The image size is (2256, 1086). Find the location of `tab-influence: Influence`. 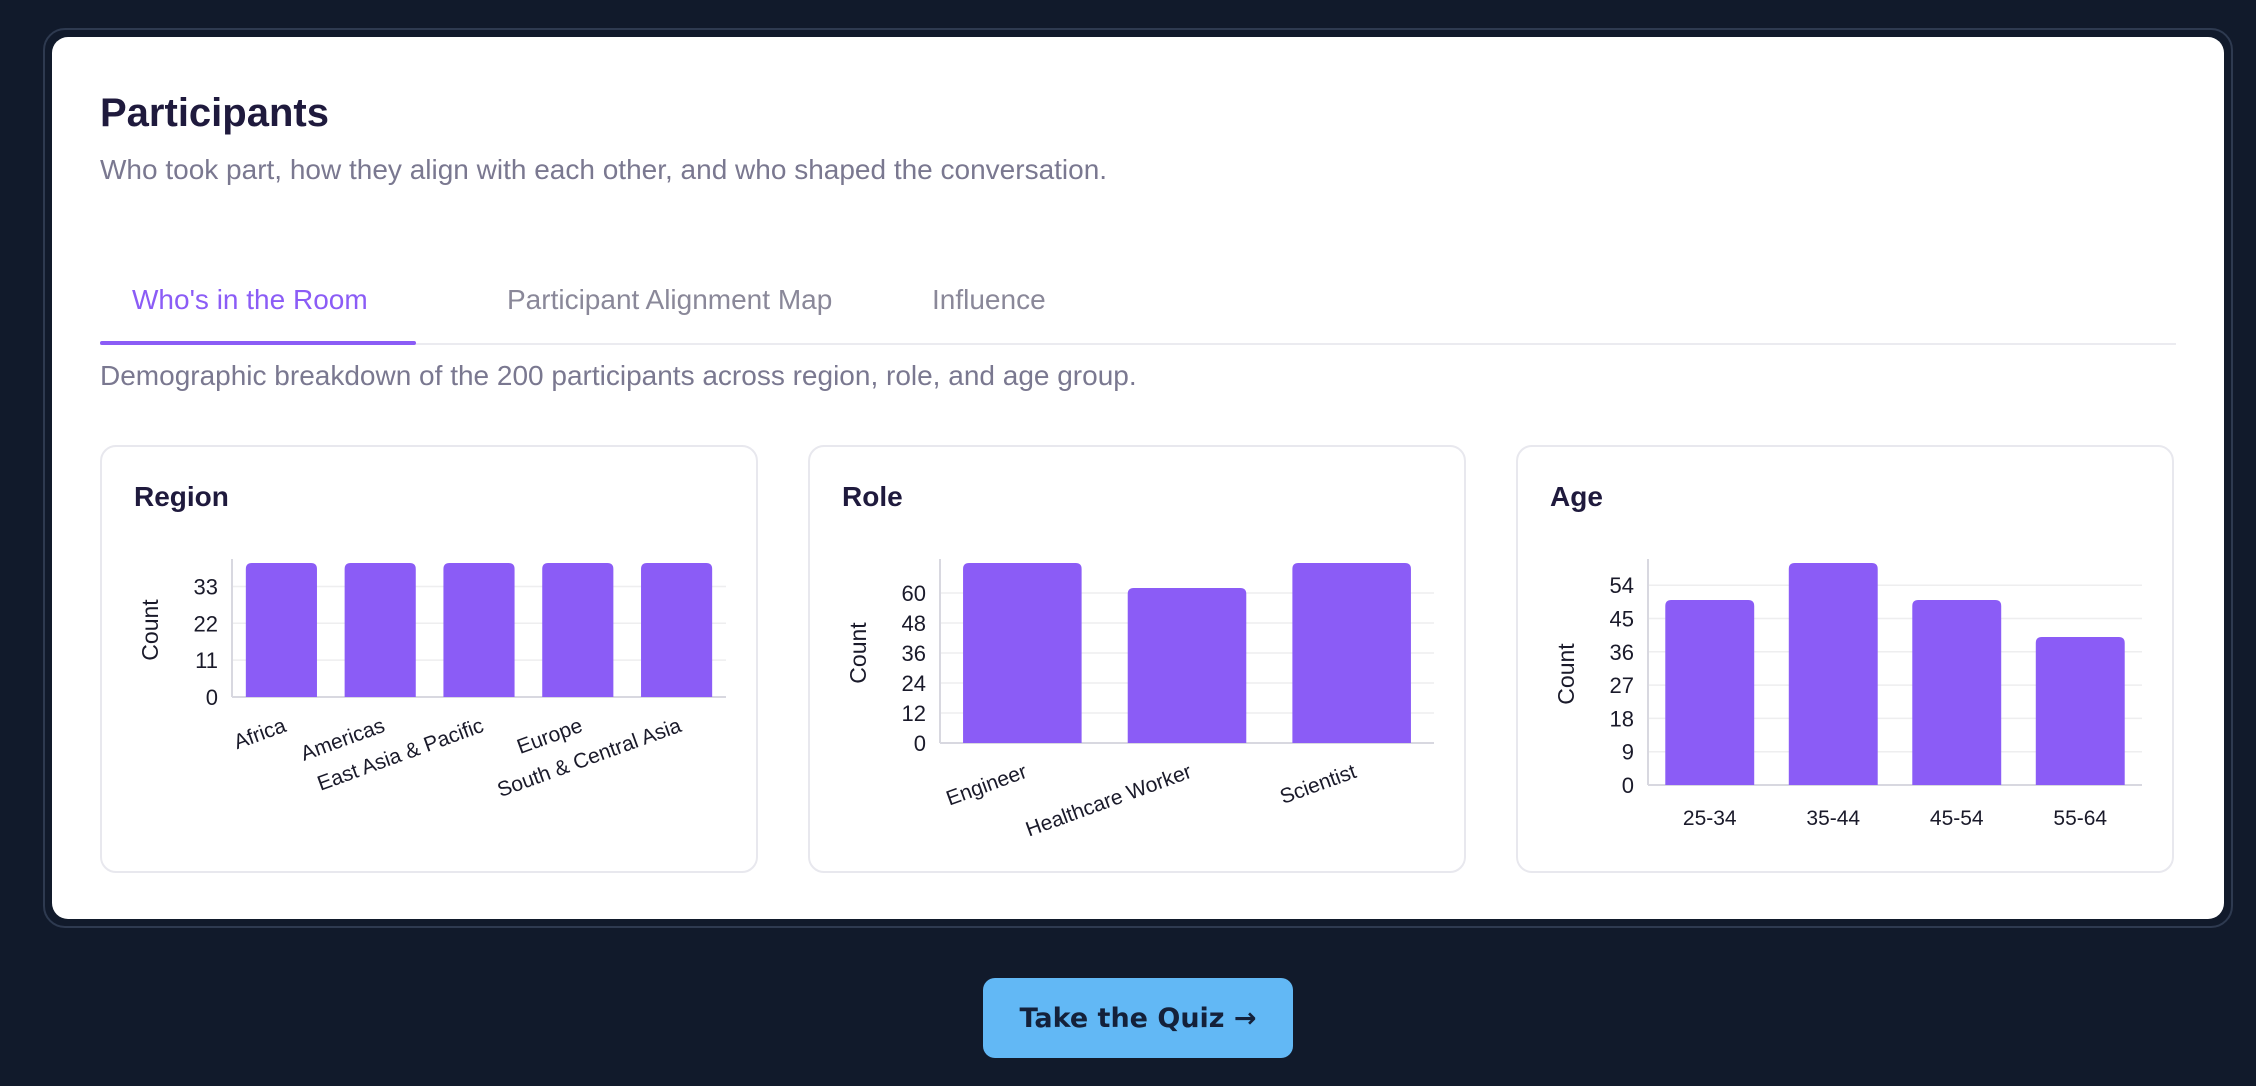

tab-influence: Influence is located at coordinates (989, 299).